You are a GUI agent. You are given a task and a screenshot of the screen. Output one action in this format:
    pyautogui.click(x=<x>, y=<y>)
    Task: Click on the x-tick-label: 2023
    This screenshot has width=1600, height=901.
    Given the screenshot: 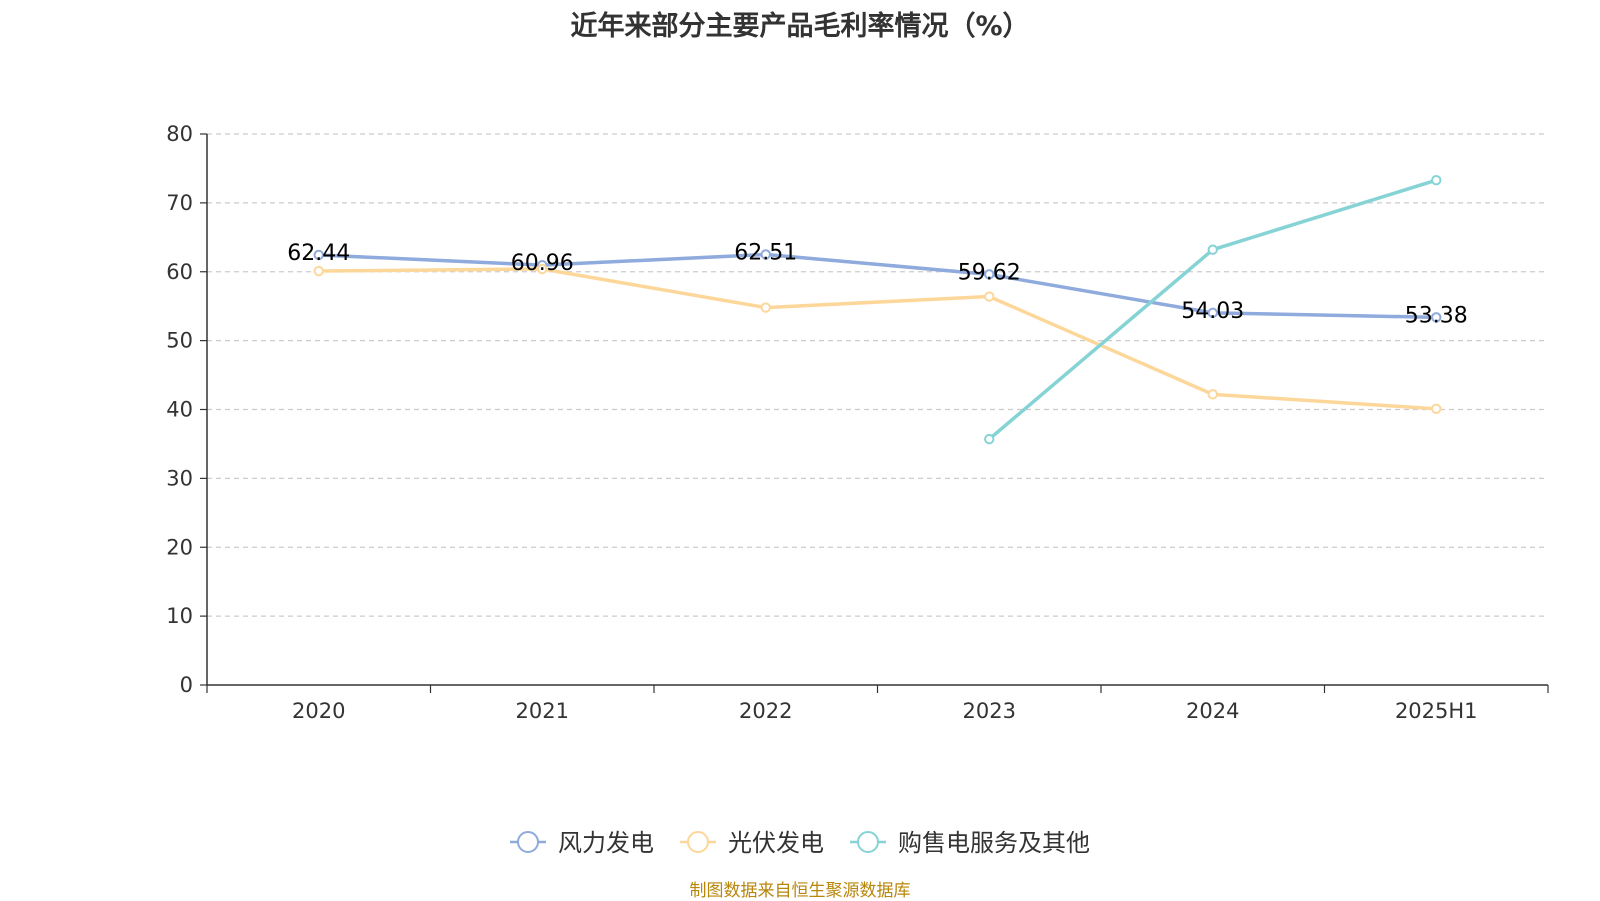 What is the action you would take?
    pyautogui.click(x=989, y=711)
    